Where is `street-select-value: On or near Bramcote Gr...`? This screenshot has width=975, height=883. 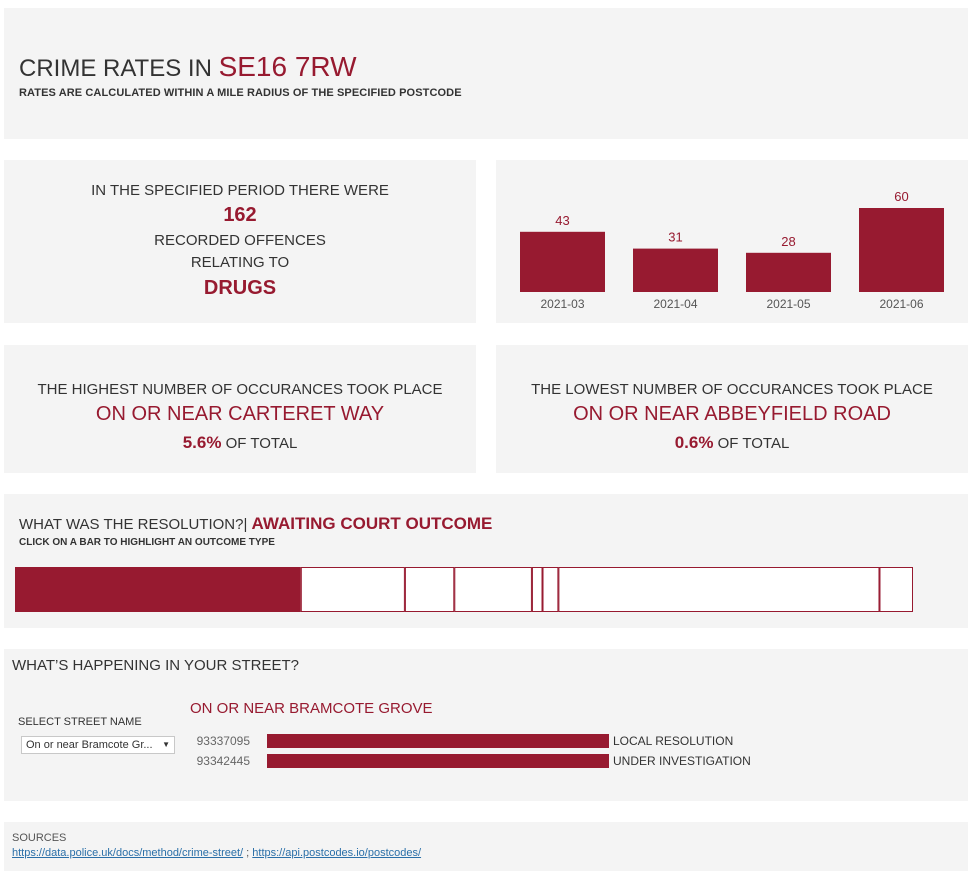 street-select-value: On or near Bramcote Gr... is located at coordinates (89, 745).